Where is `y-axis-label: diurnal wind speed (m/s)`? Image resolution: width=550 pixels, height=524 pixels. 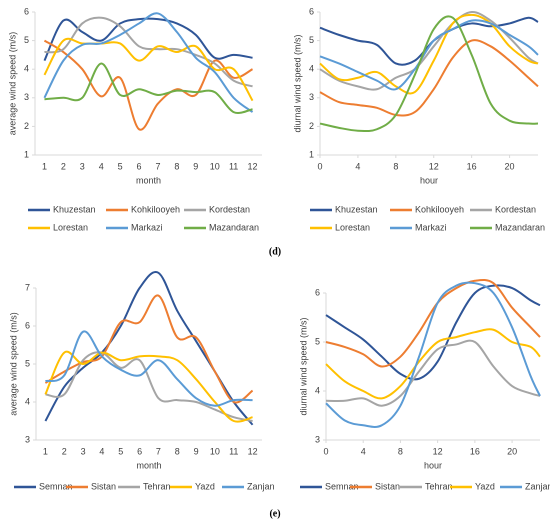
y-axis-label: diurnal wind speed (m/s) is located at coordinates (303, 366).